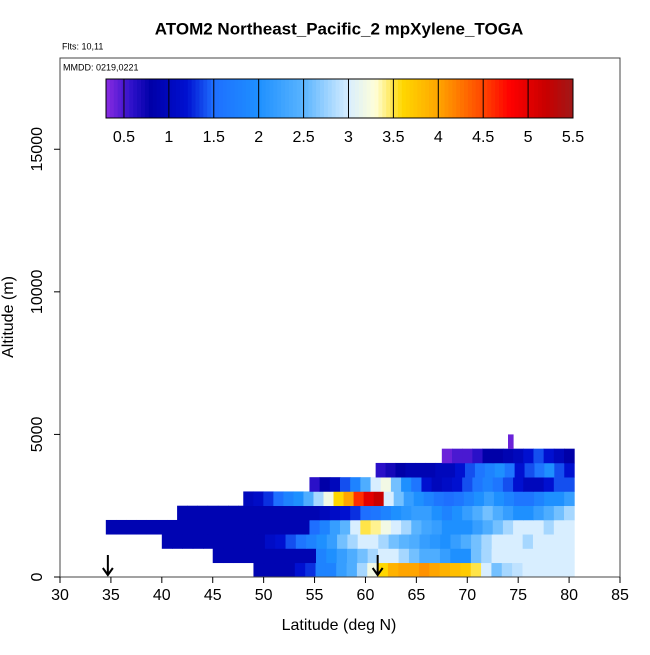  Describe the element at coordinates (214, 137) in the screenshot. I see `colorbar-tick-label: 1.5` at that location.